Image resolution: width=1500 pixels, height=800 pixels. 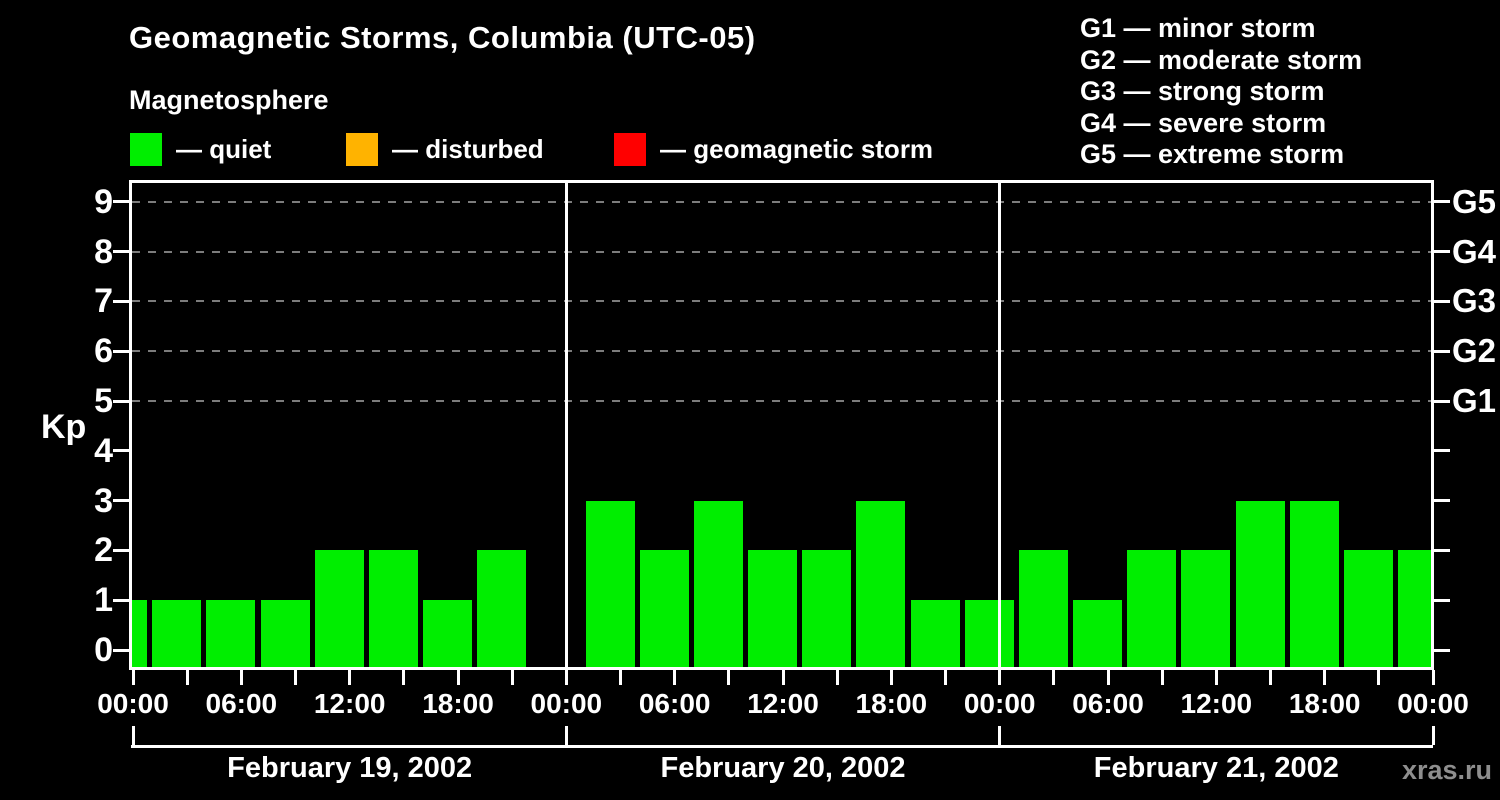 I want to click on watermark: xras.ru, so click(x=1446, y=770).